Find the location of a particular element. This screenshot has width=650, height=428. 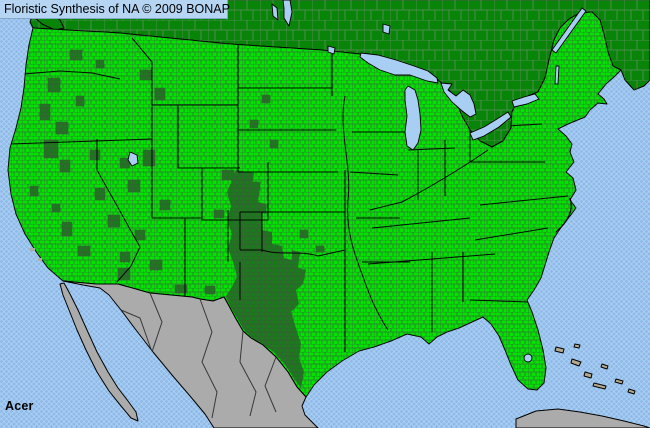

st-lawrence-river is located at coordinates (569, 30).